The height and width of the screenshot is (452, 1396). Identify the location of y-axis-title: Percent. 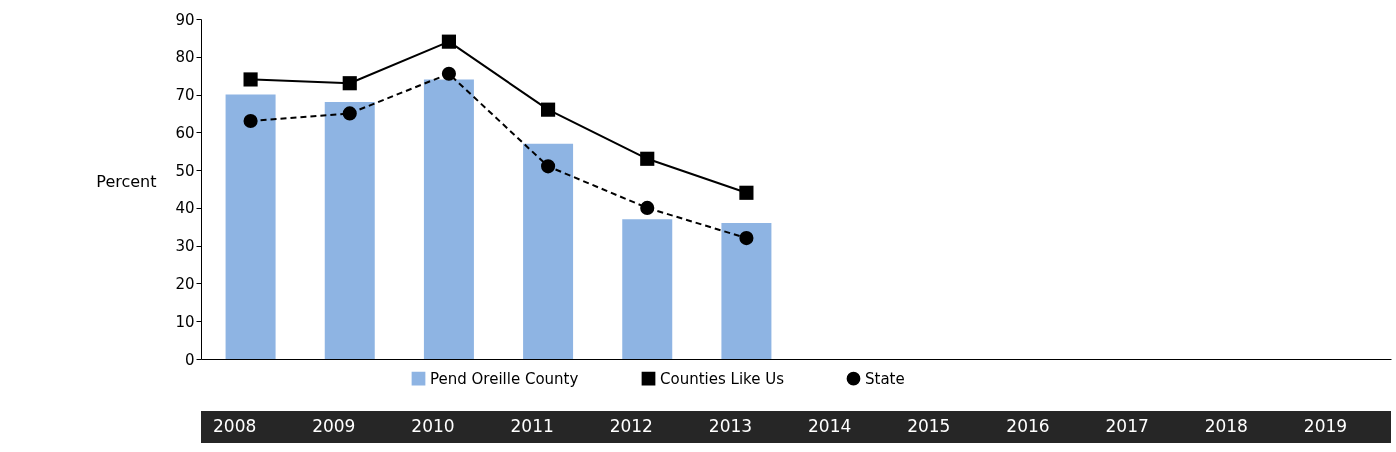
(126, 181).